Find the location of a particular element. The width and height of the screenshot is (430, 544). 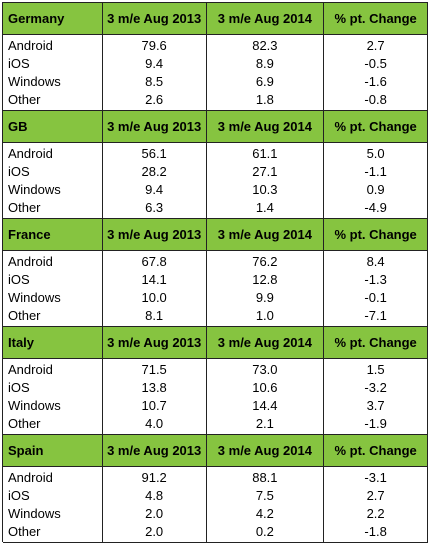

change-value: 0.9 is located at coordinates (375, 189).